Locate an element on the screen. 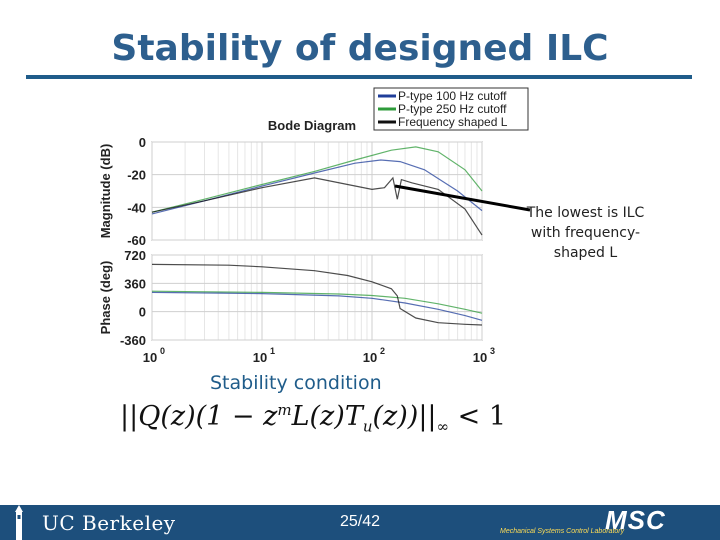  equation-part-b: L(z)T is located at coordinates (327, 416).